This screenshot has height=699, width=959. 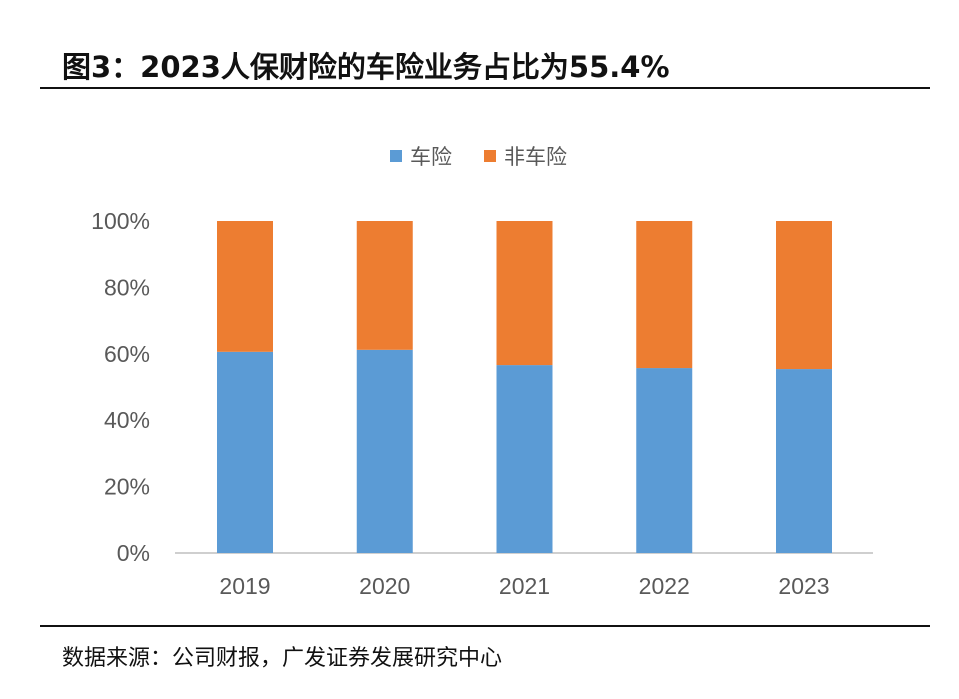 I want to click on bar-车险-2020, so click(x=384, y=451).